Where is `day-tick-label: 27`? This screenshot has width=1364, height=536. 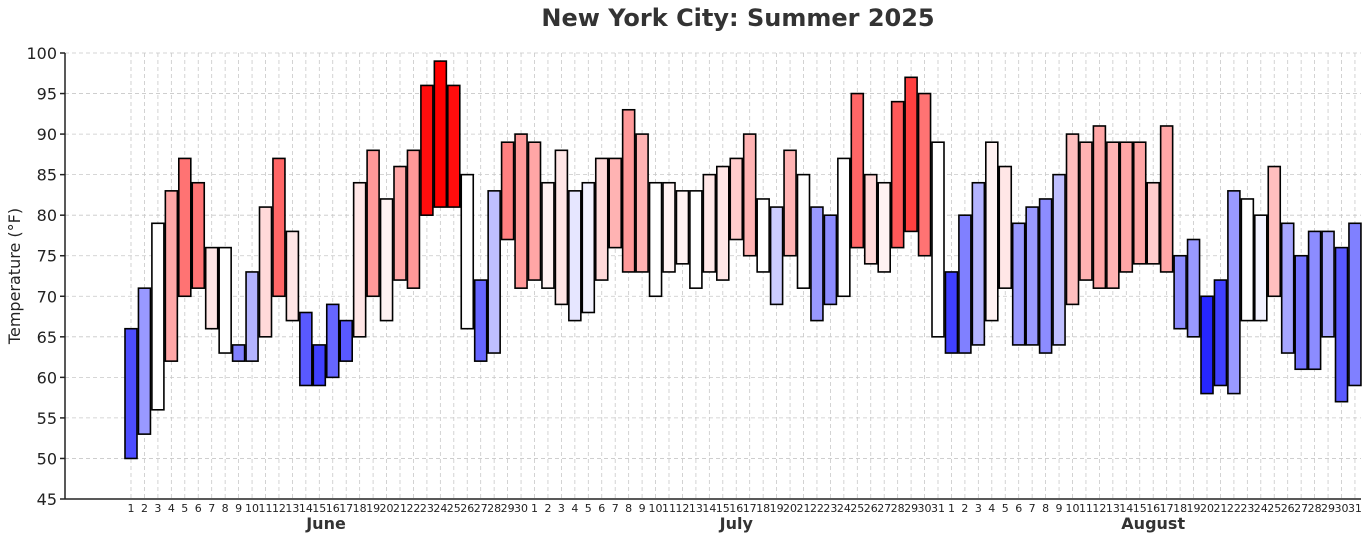
day-tick-label: 27 is located at coordinates (1301, 508).